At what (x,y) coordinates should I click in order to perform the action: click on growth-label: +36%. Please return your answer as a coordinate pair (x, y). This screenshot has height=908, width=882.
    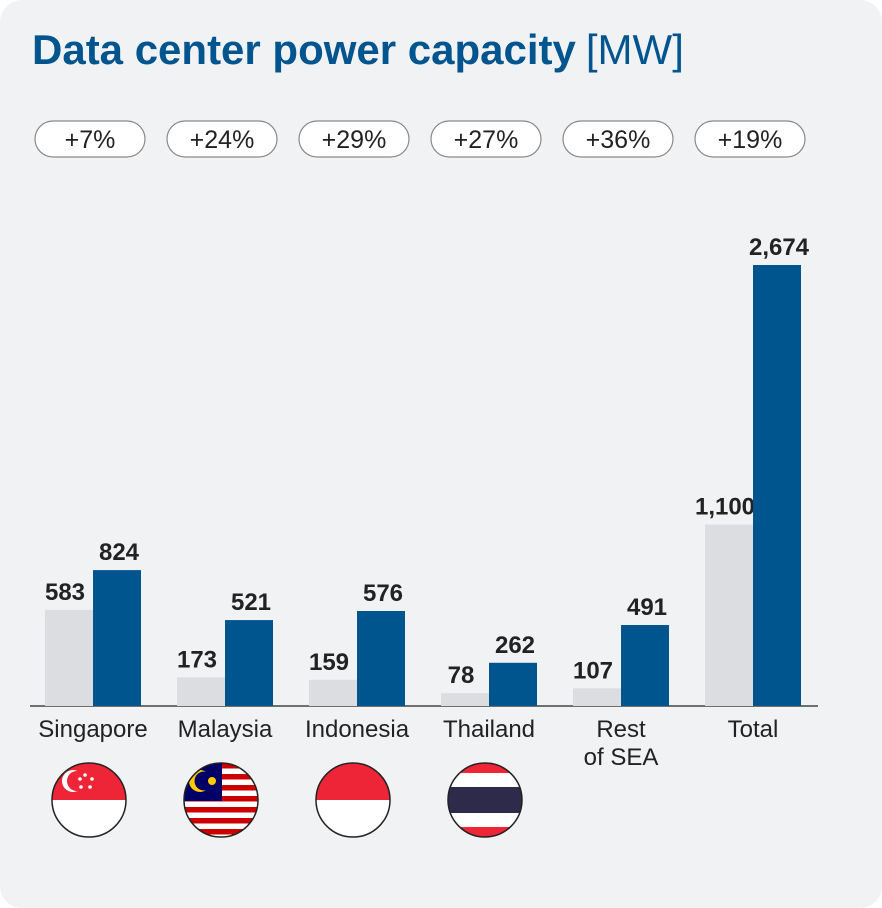
    Looking at the image, I should click on (618, 140).